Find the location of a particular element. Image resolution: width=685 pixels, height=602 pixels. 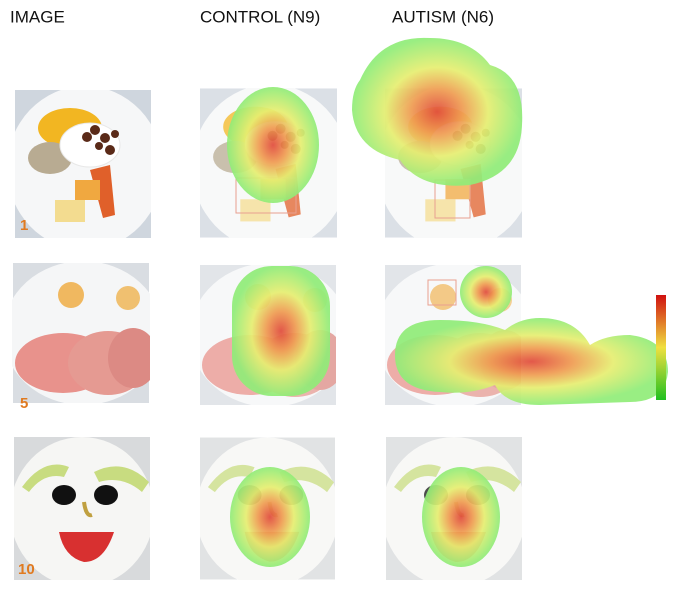

row-label: 1 is located at coordinates (24, 225).